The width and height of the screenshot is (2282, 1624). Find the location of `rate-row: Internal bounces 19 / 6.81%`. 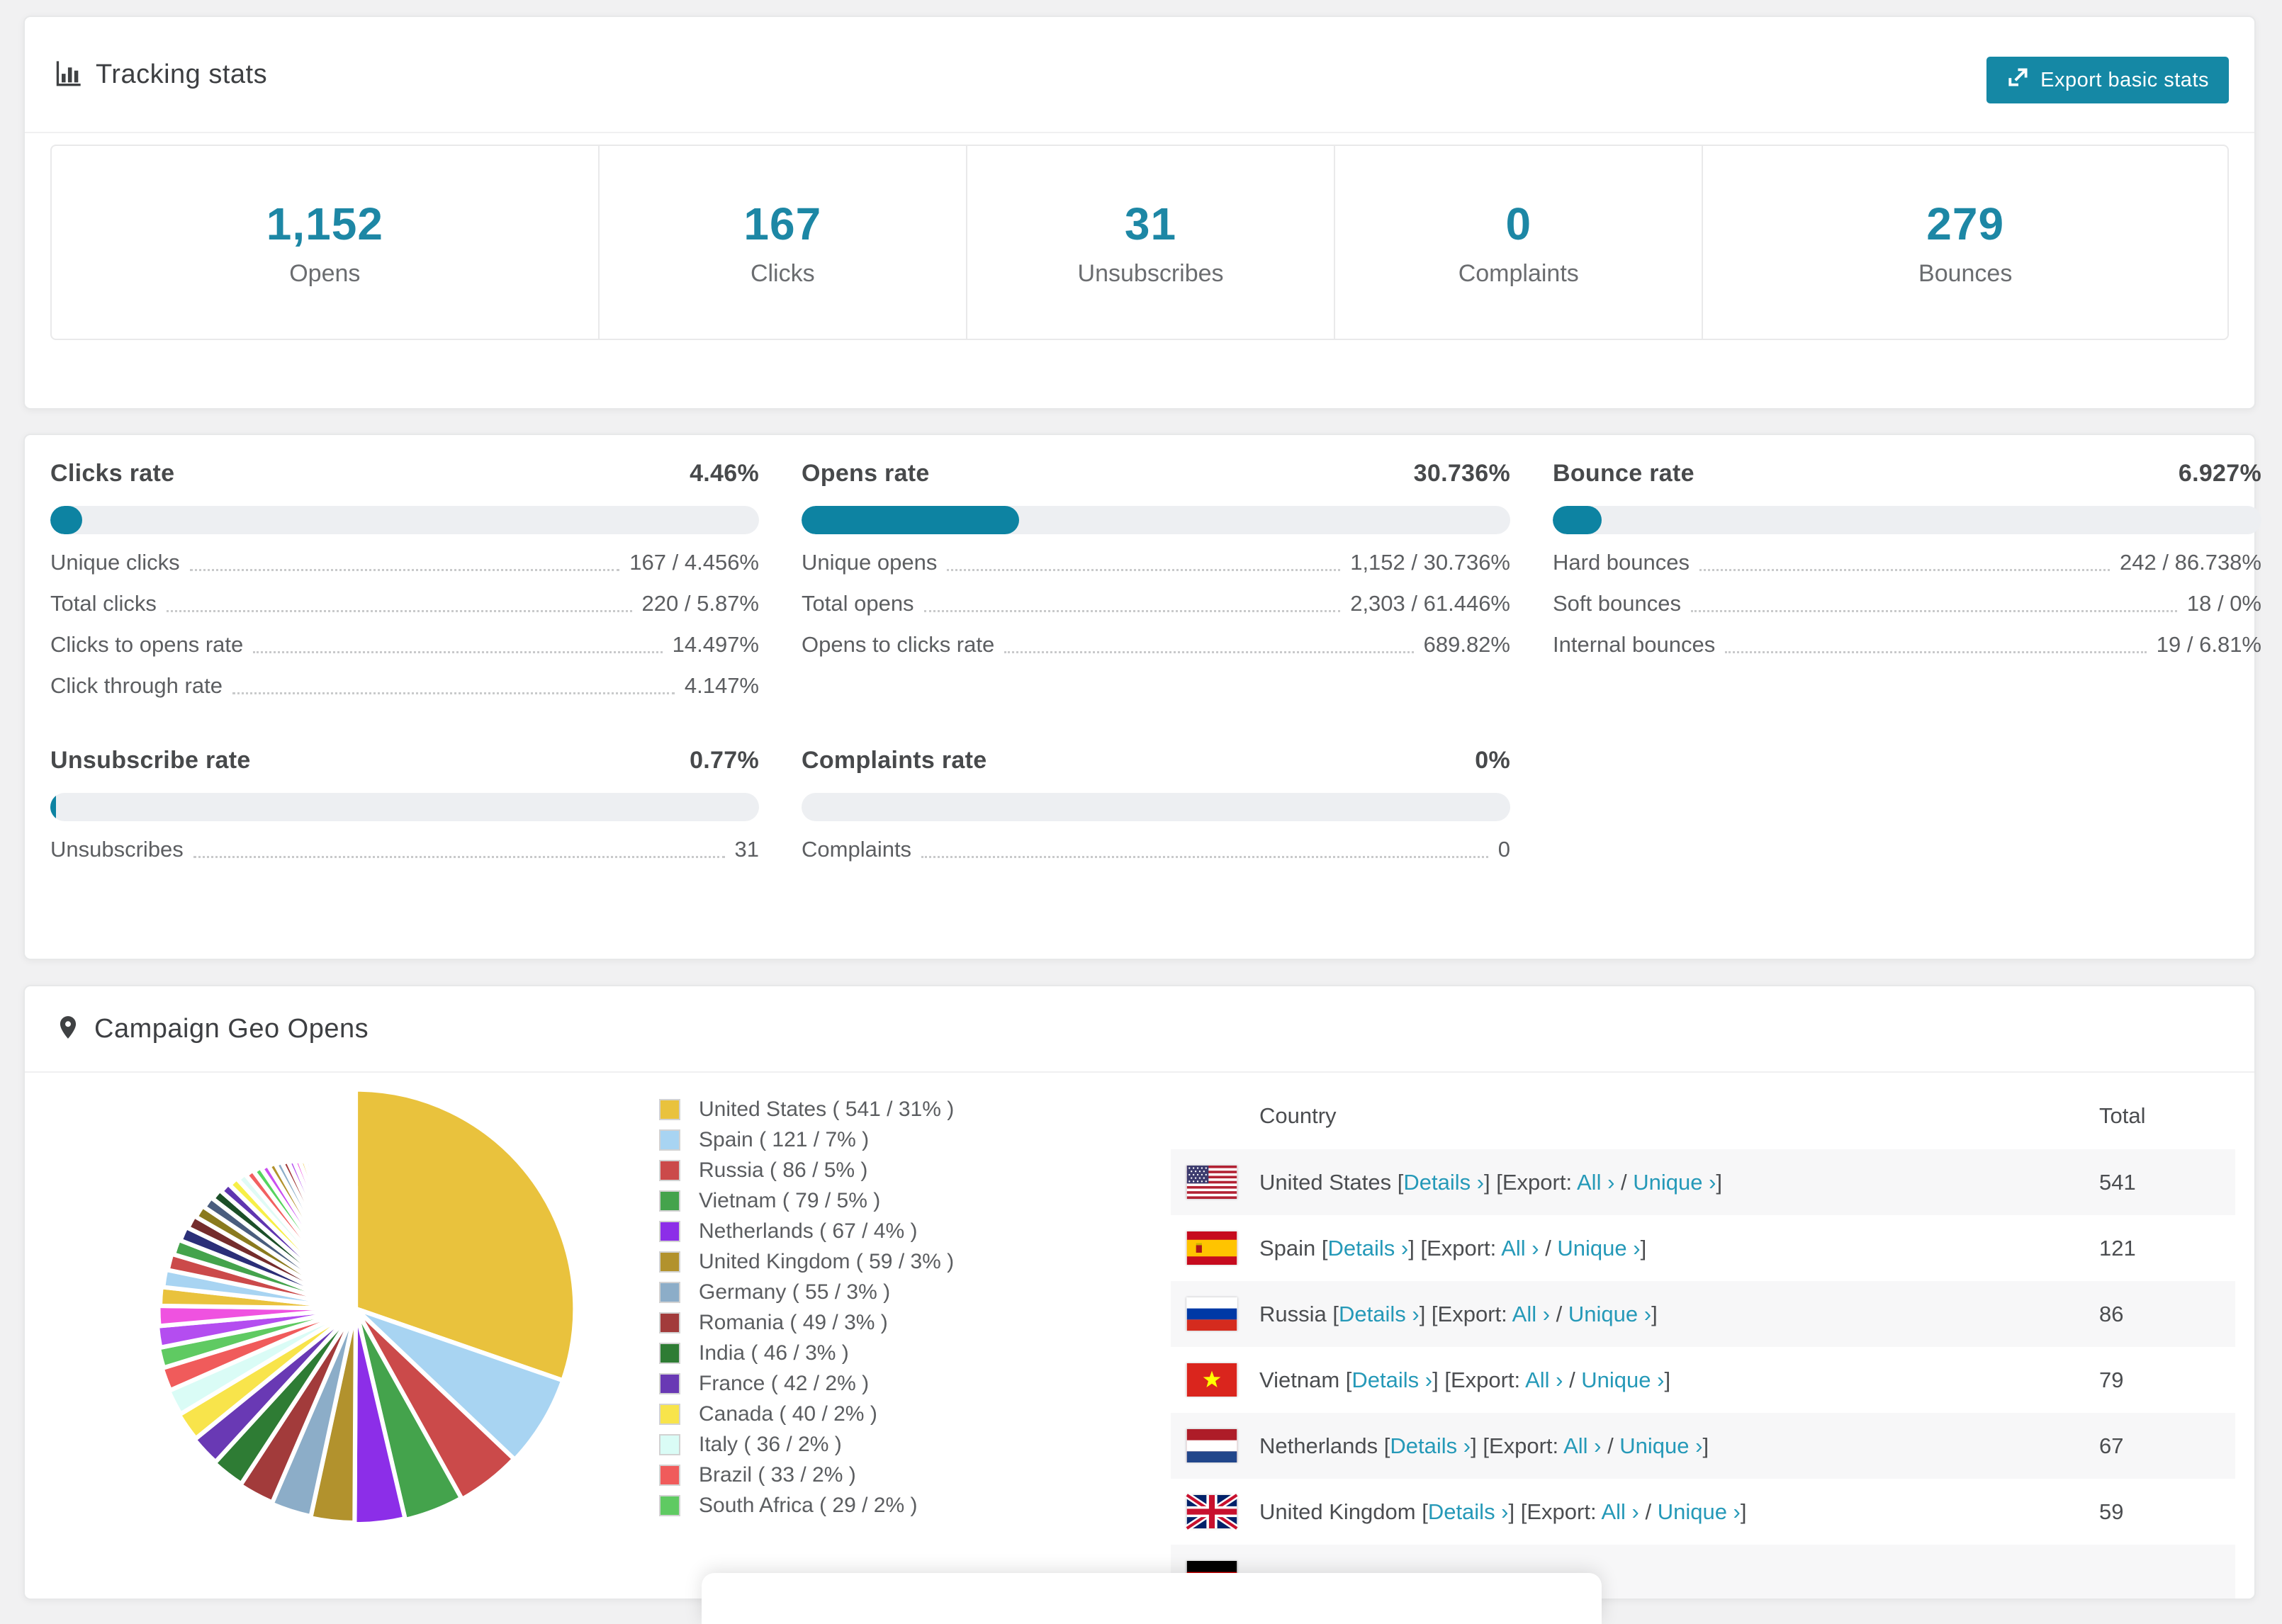

rate-row: Internal bounces 19 / 6.81% is located at coordinates (1907, 645).